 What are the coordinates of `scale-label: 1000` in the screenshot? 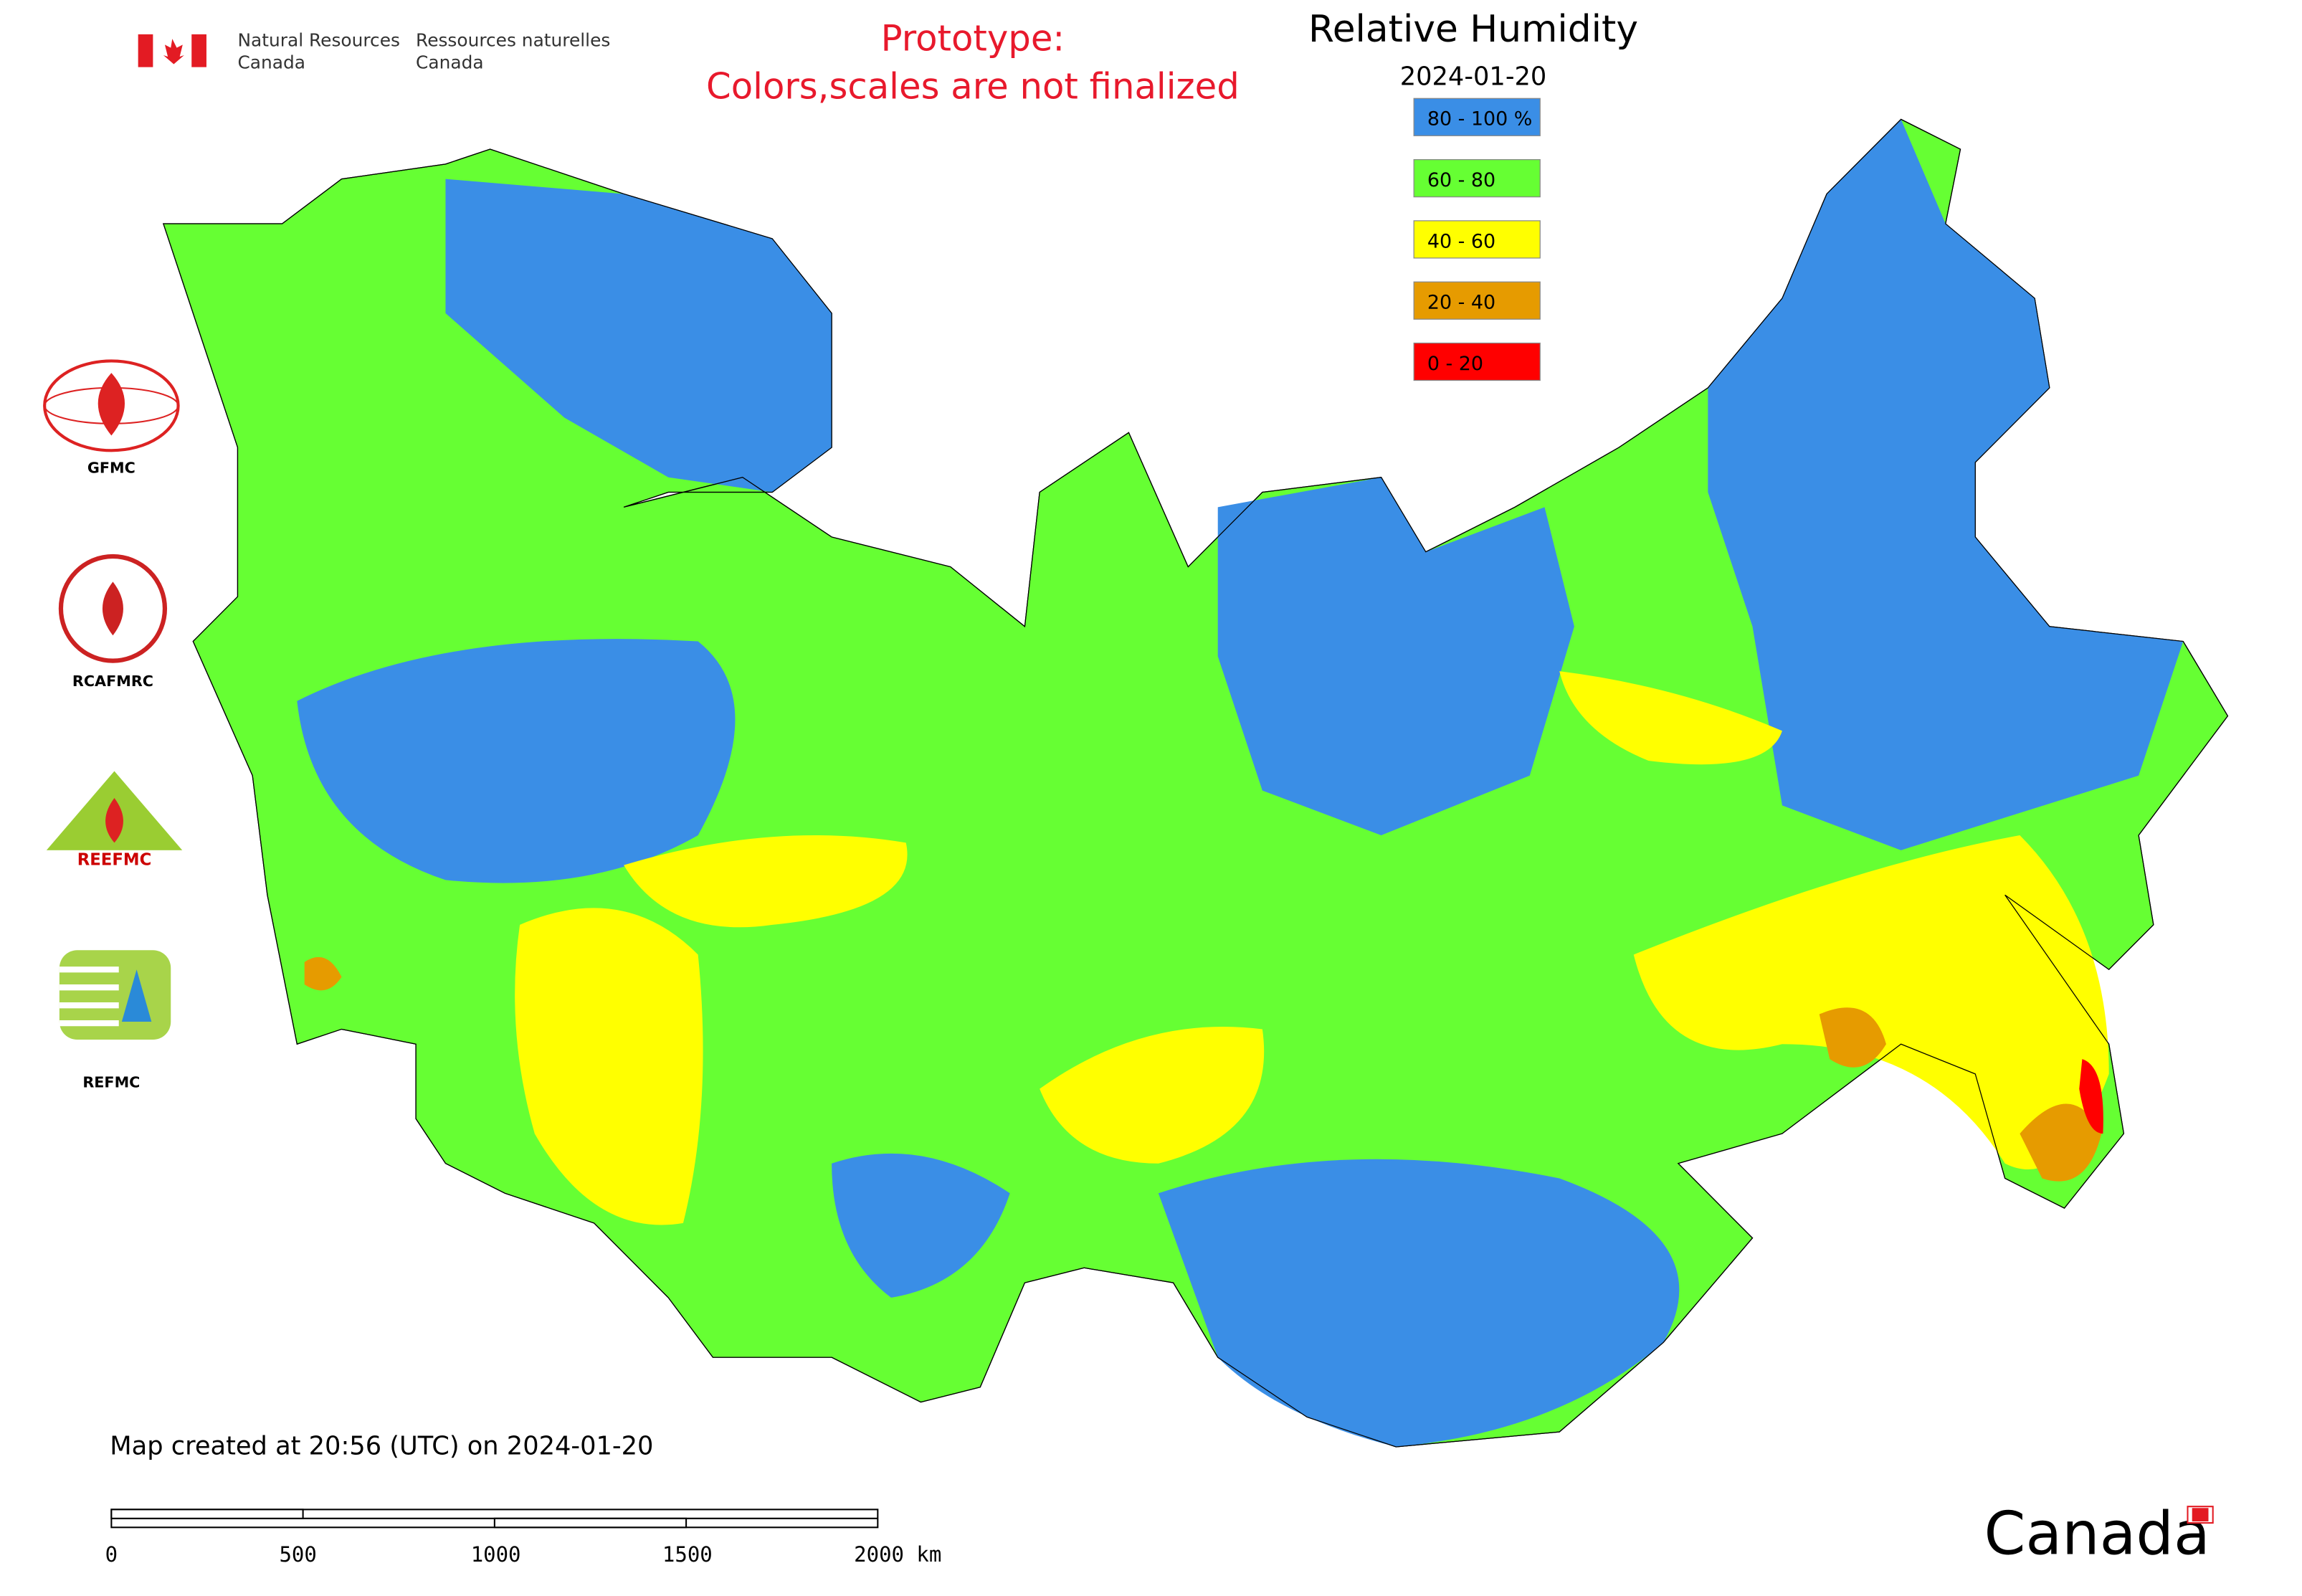 It's located at (496, 1554).